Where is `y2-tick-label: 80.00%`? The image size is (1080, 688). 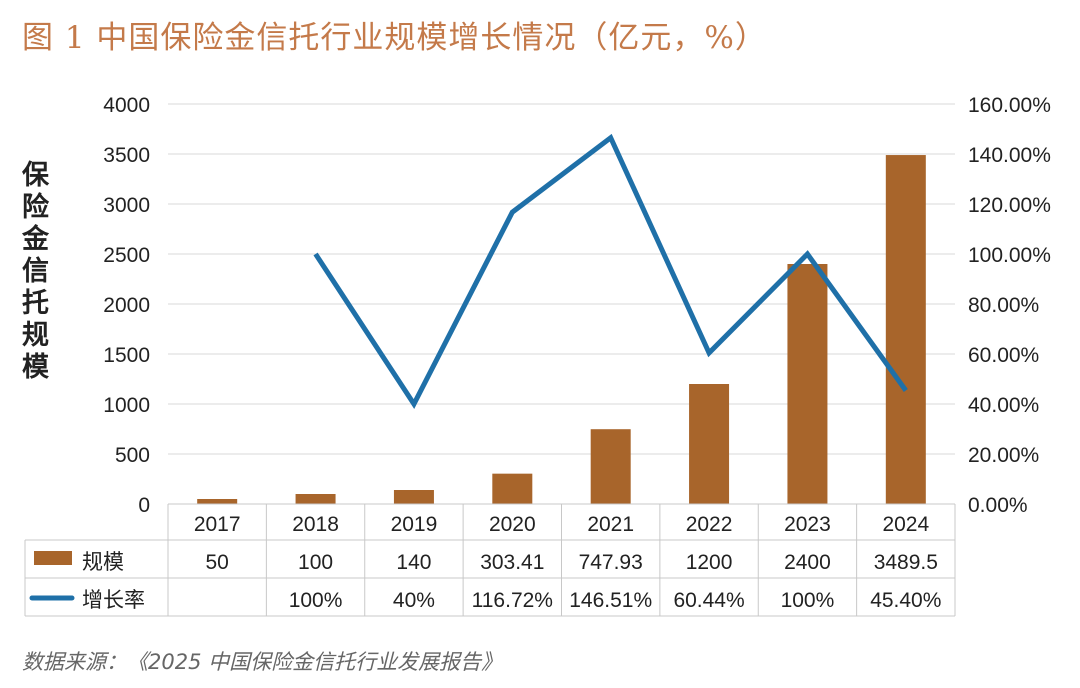
y2-tick-label: 80.00% is located at coordinates (1003, 305).